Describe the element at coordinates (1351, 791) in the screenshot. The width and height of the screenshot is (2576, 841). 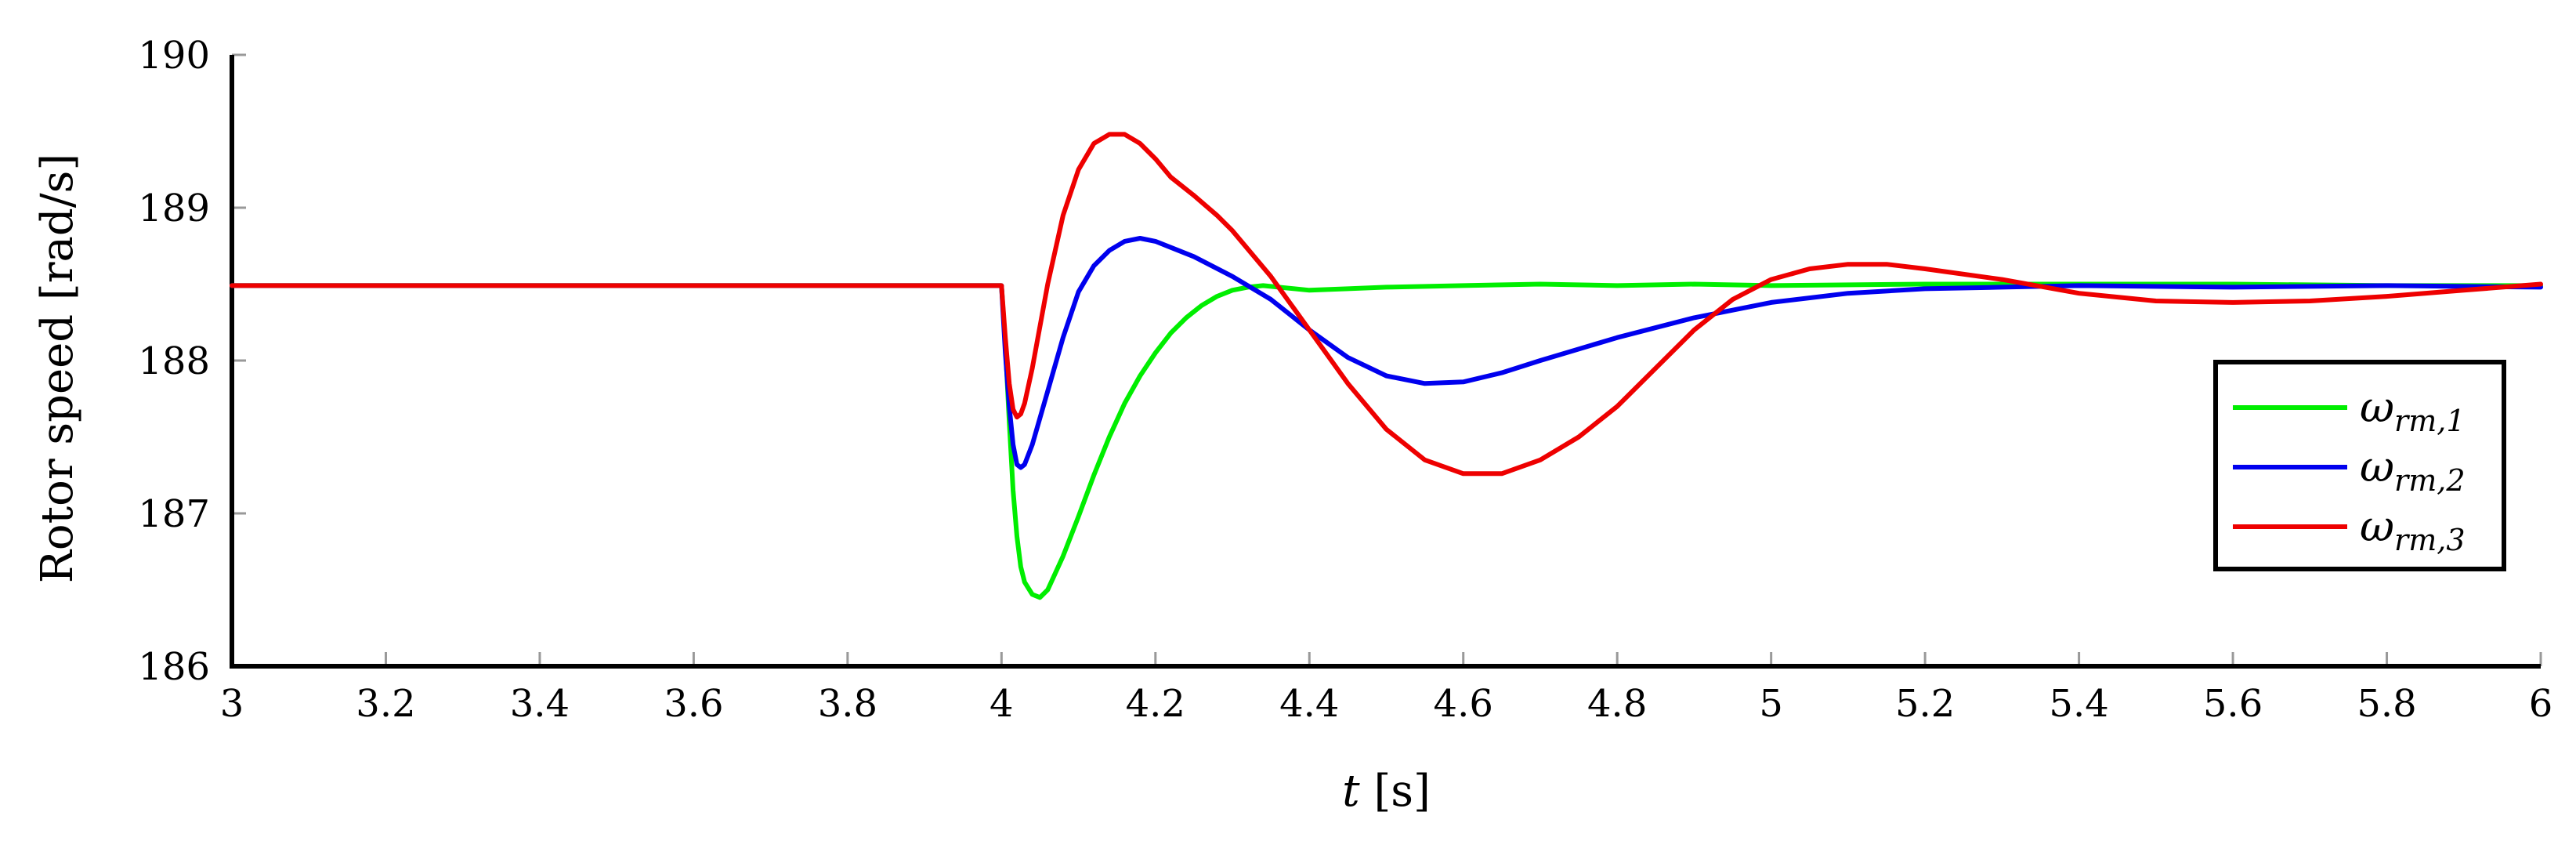
I see `x-axis-variable: t` at that location.